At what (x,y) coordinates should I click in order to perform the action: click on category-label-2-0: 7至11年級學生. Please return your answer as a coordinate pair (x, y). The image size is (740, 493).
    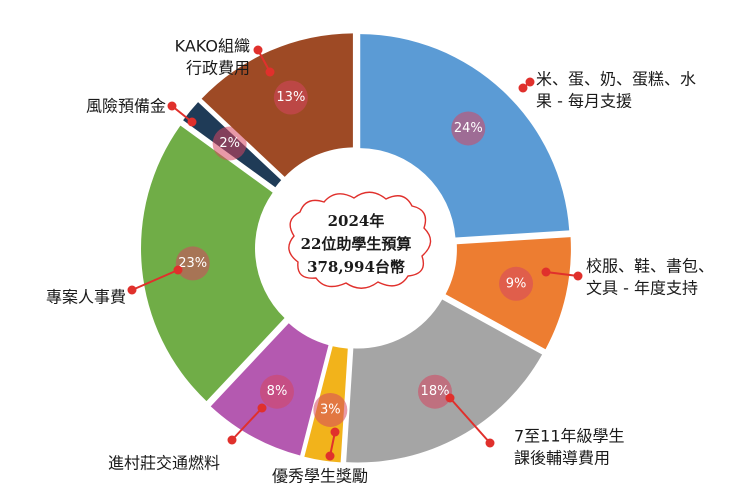
    Looking at the image, I should click on (569, 436).